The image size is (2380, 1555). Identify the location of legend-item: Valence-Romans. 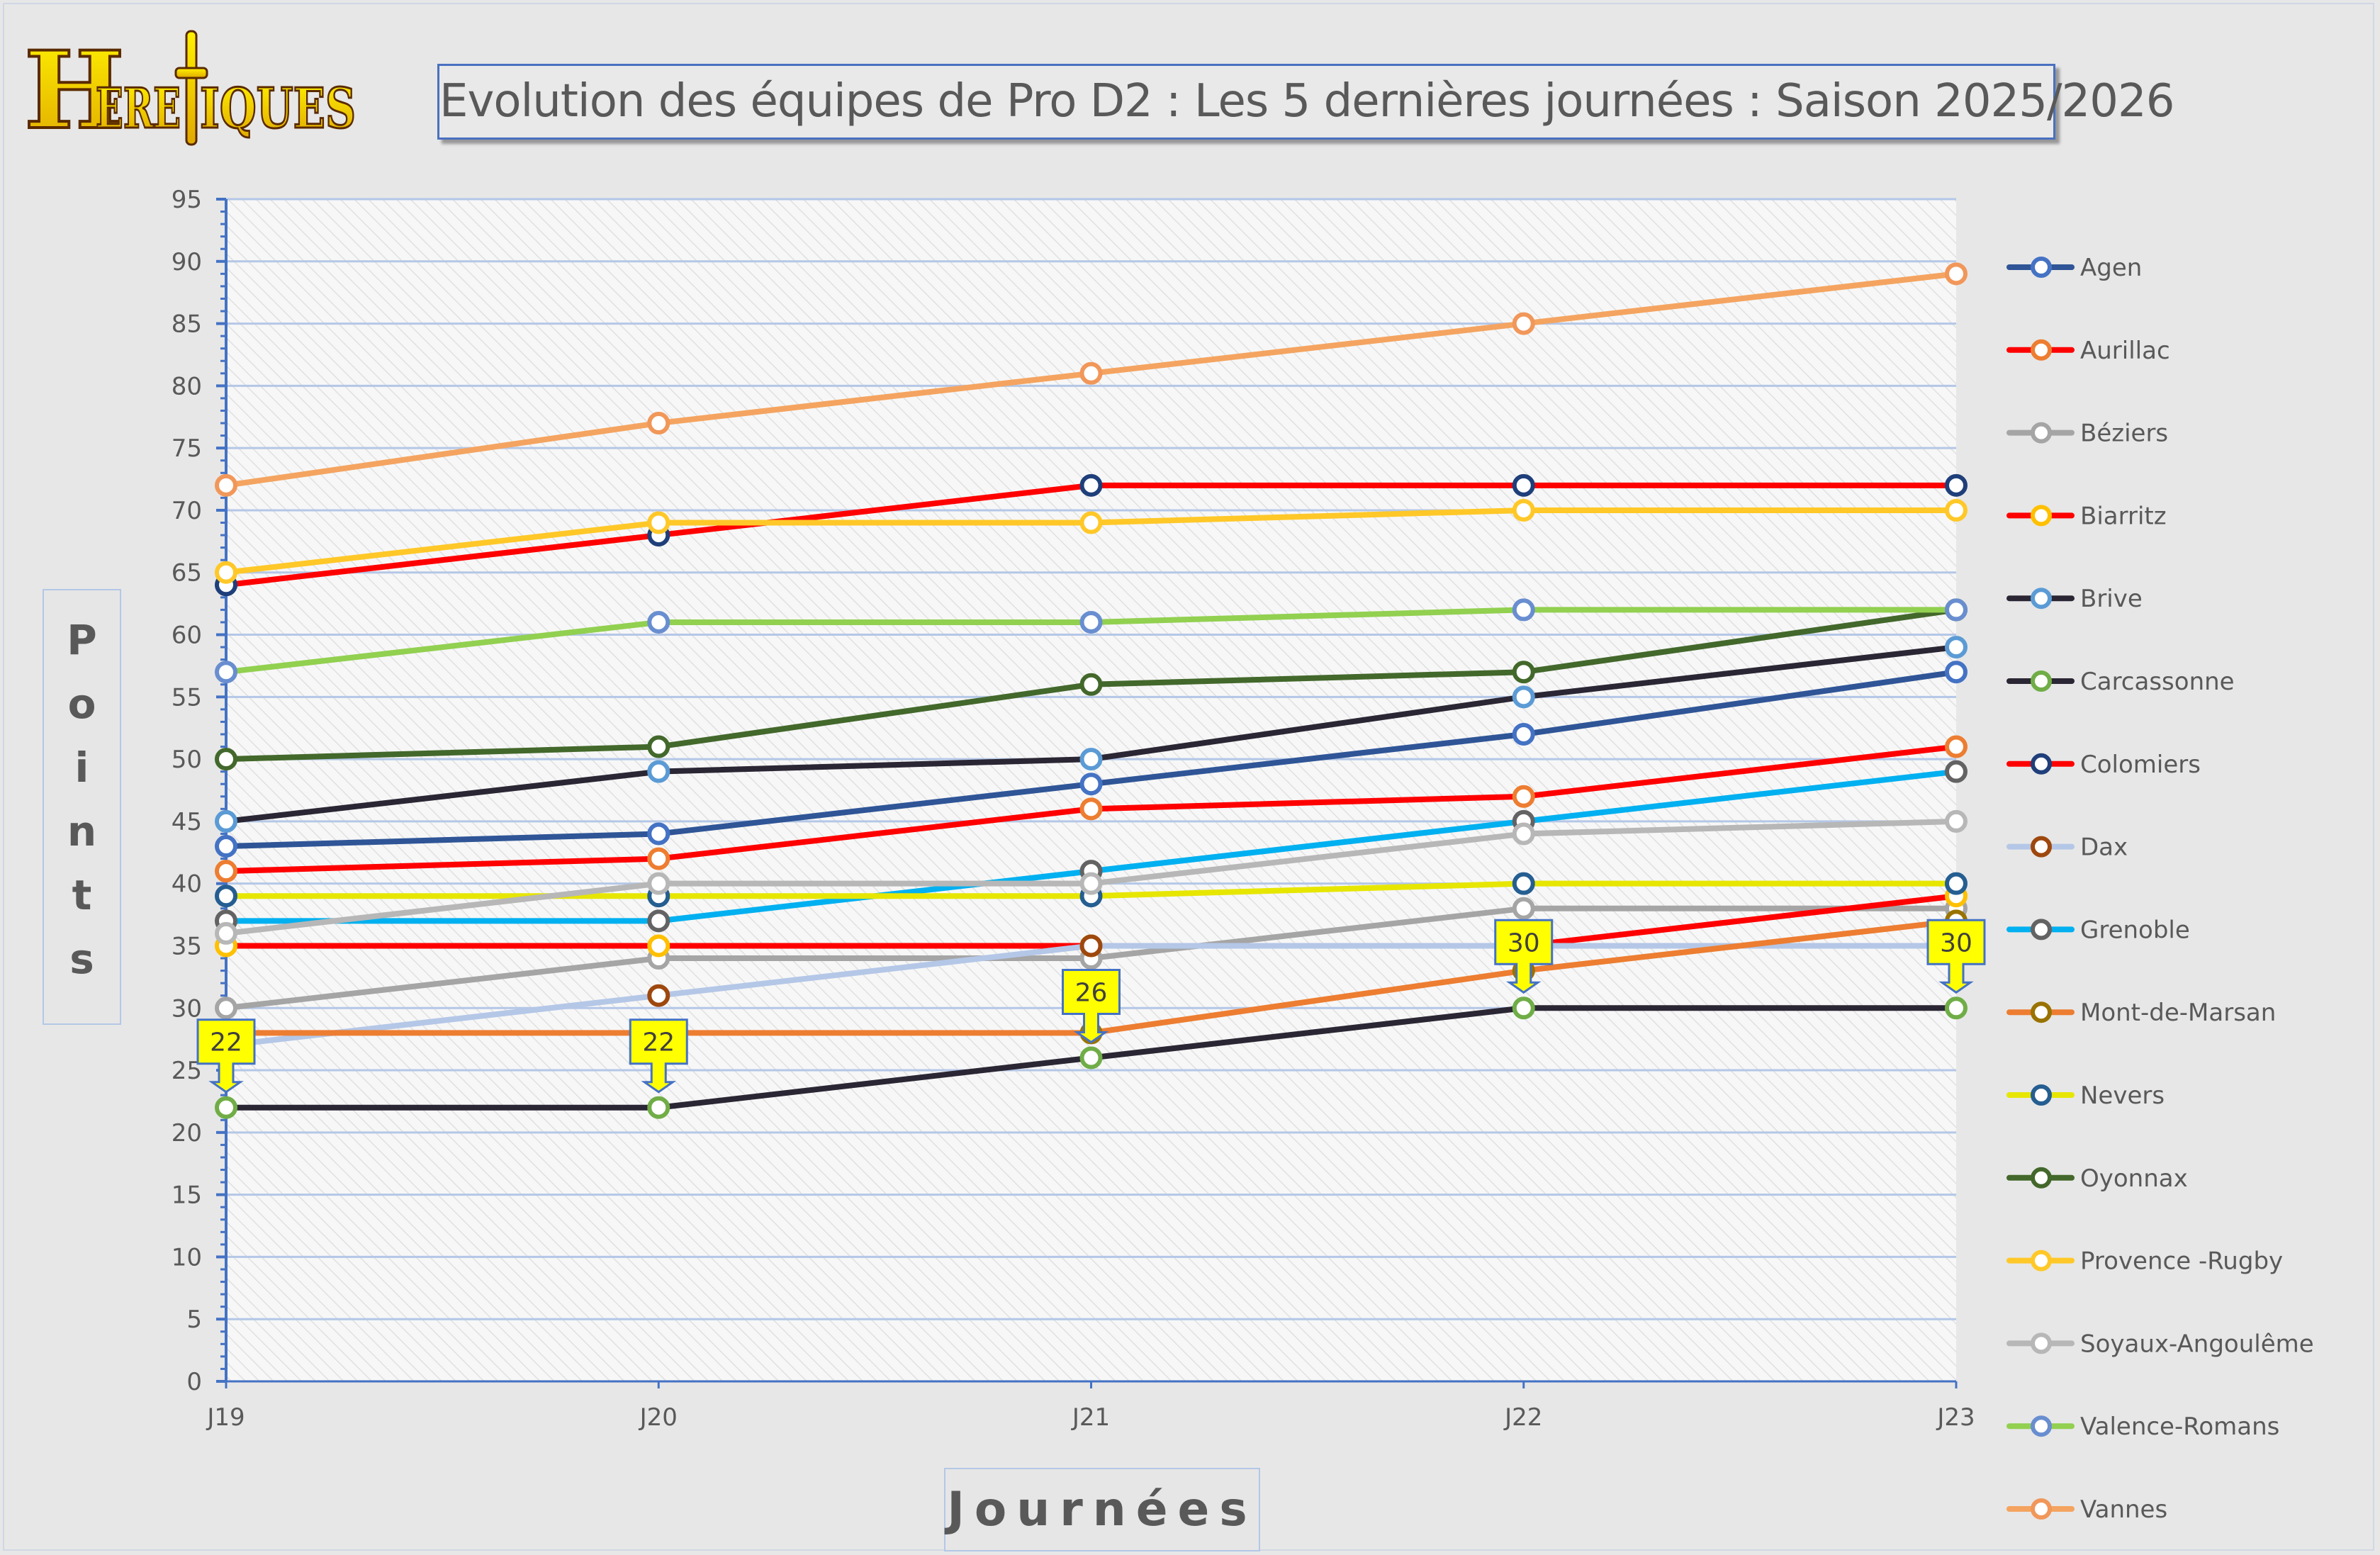
(2142, 1427).